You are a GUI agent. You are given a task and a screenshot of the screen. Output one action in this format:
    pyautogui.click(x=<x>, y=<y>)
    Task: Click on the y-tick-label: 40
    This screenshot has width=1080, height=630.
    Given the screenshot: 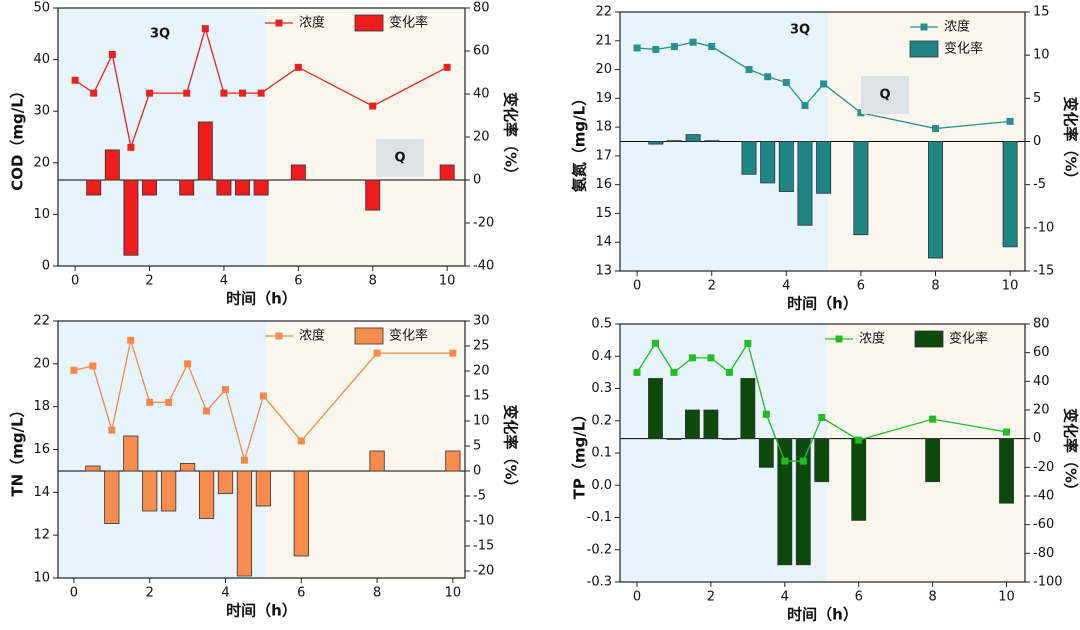 What is the action you would take?
    pyautogui.click(x=41, y=59)
    